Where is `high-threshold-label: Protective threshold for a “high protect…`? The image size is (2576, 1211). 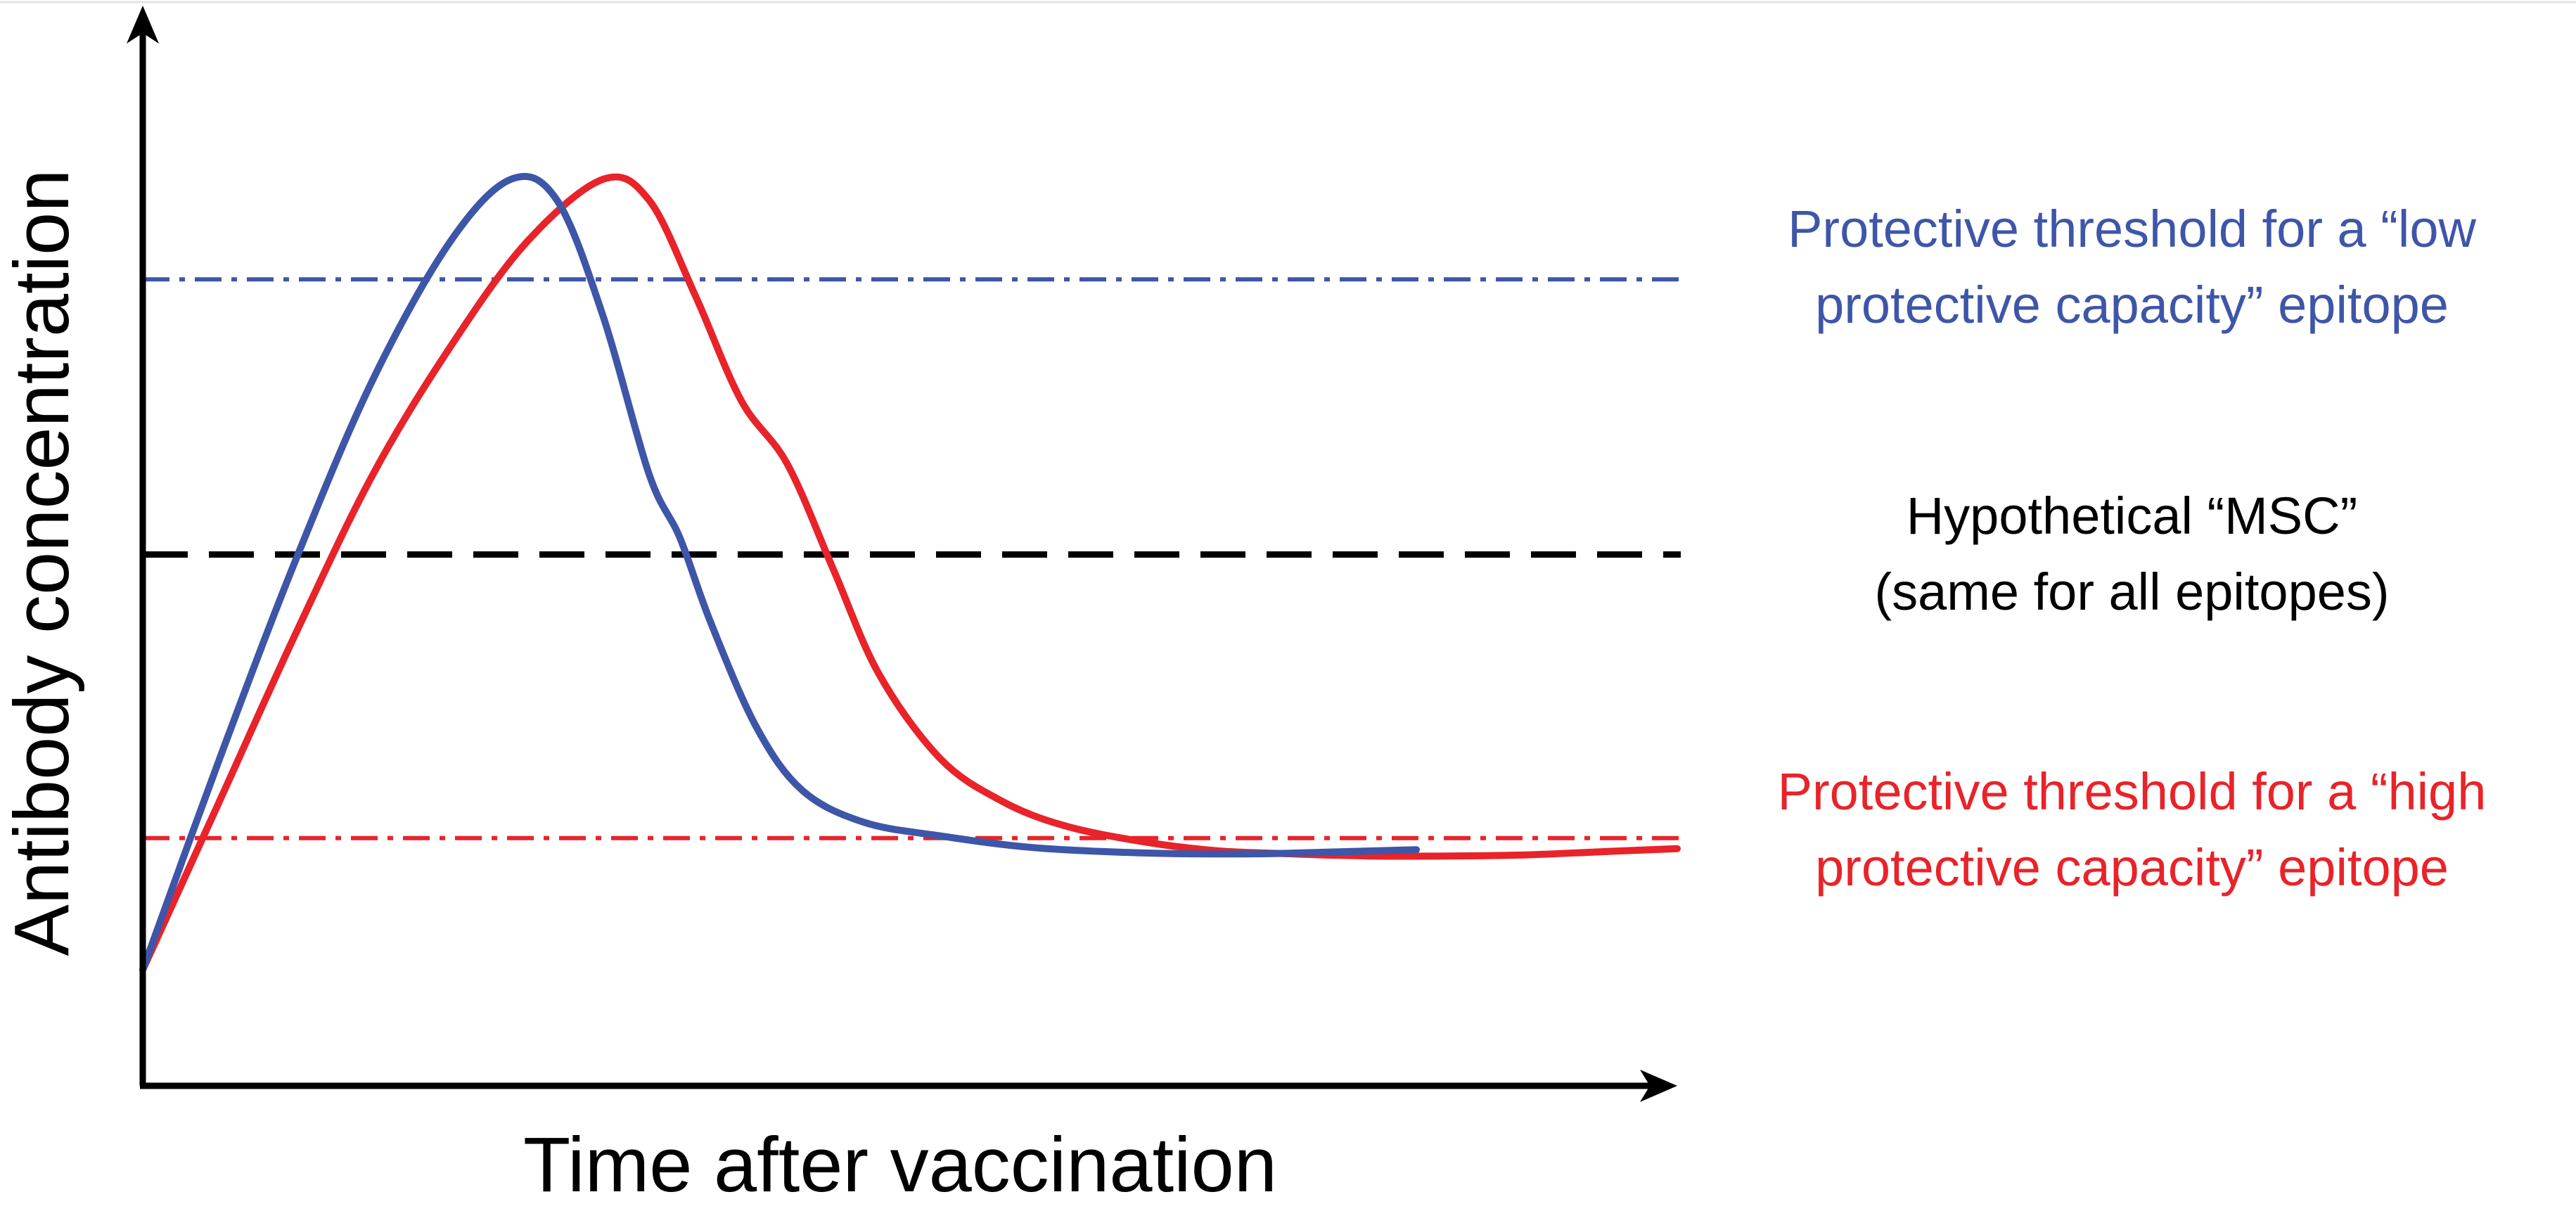
high-threshold-label: Protective threshold for a “high protect… is located at coordinates (2132, 830).